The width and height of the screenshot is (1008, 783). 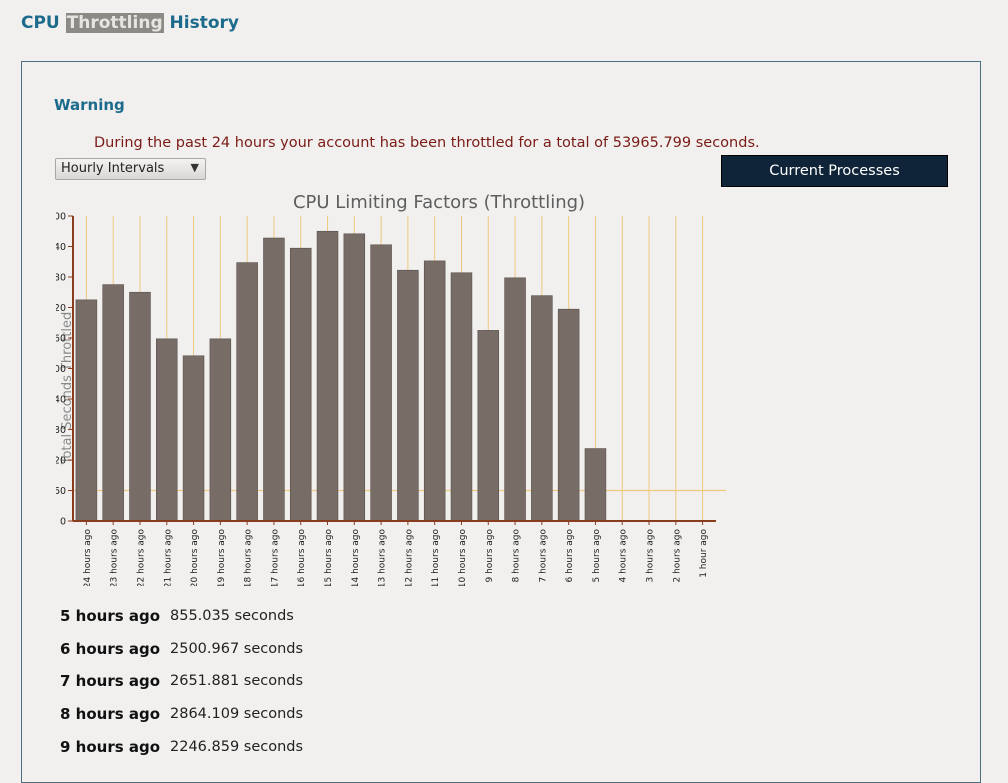 I want to click on result-label: 9 hours ago, so click(x=110, y=746).